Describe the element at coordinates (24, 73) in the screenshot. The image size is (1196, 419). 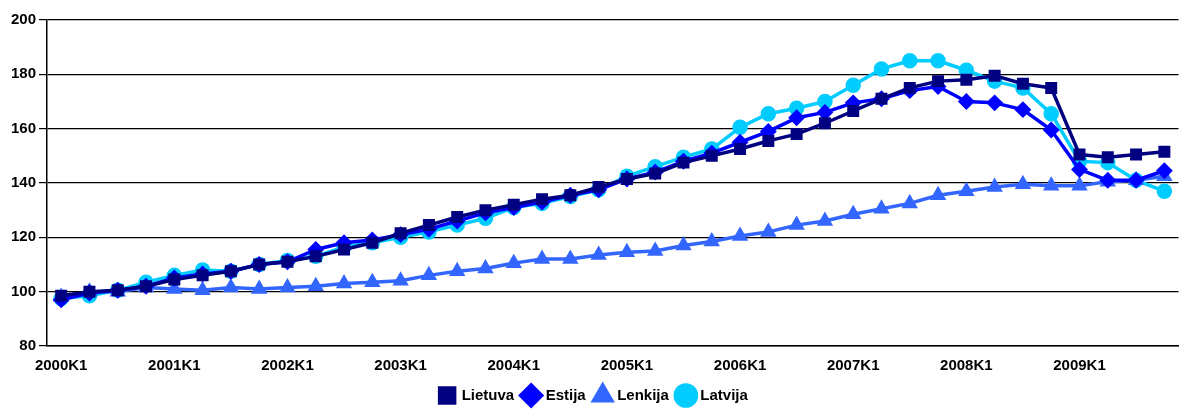
I see `y-tick-label: 180` at that location.